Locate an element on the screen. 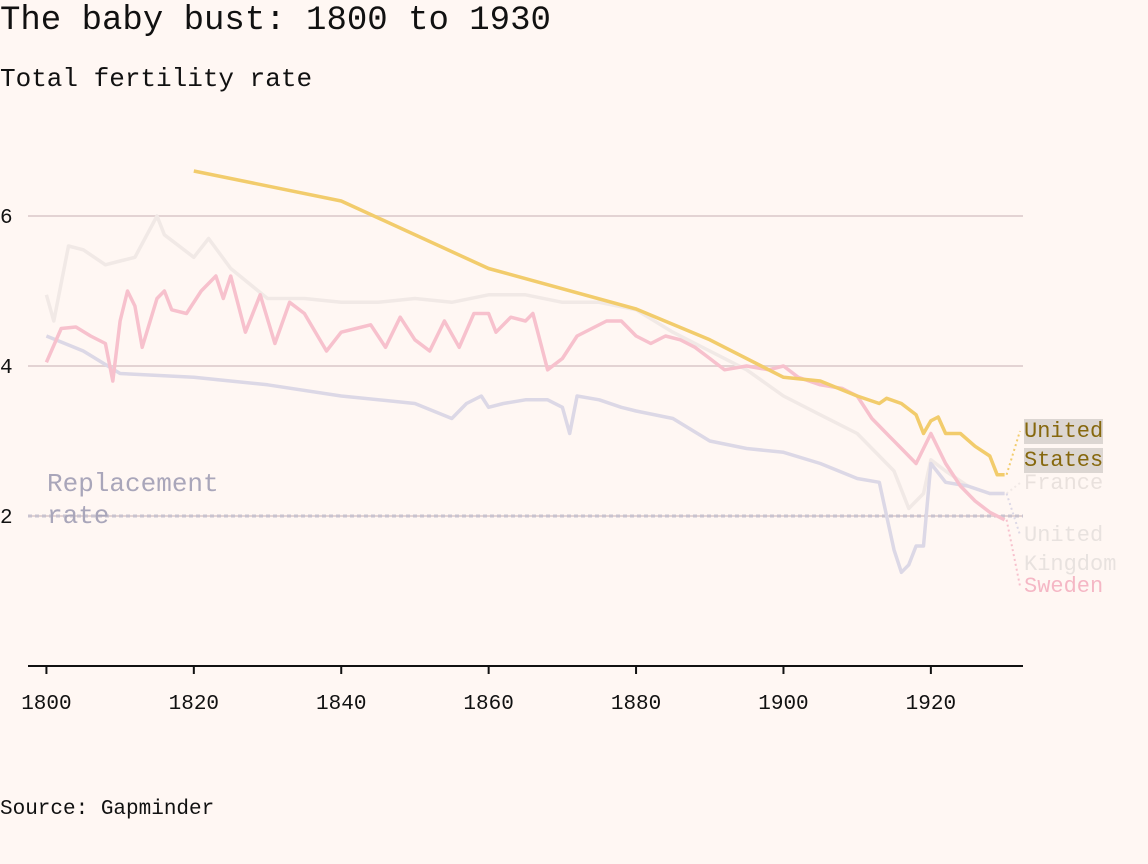  y-tick-label: 4 is located at coordinates (6, 368).